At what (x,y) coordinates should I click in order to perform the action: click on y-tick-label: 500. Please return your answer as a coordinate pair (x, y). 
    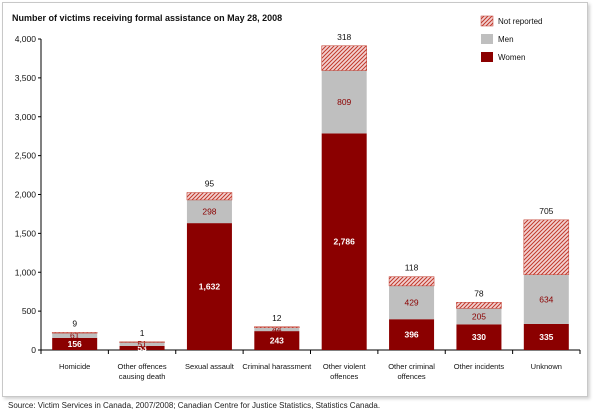
    Looking at the image, I should click on (29, 311).